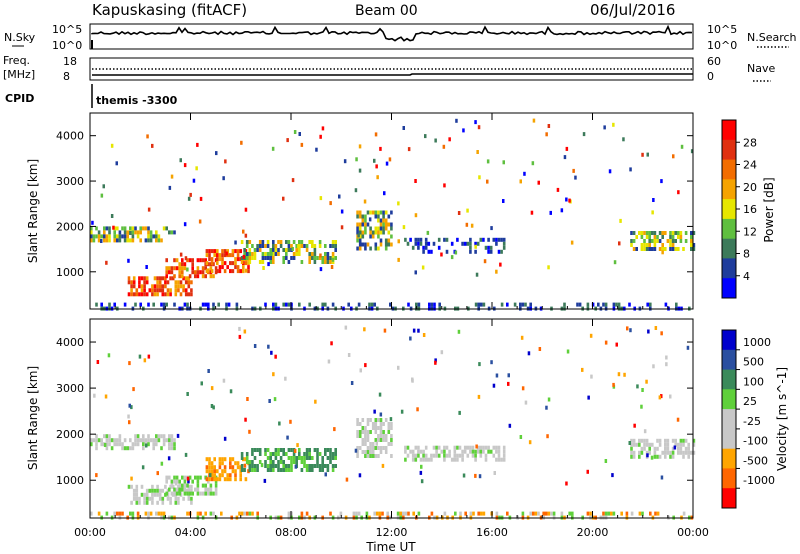 The height and width of the screenshot is (554, 800). I want to click on colorbar-tick-label: 20, so click(750, 187).